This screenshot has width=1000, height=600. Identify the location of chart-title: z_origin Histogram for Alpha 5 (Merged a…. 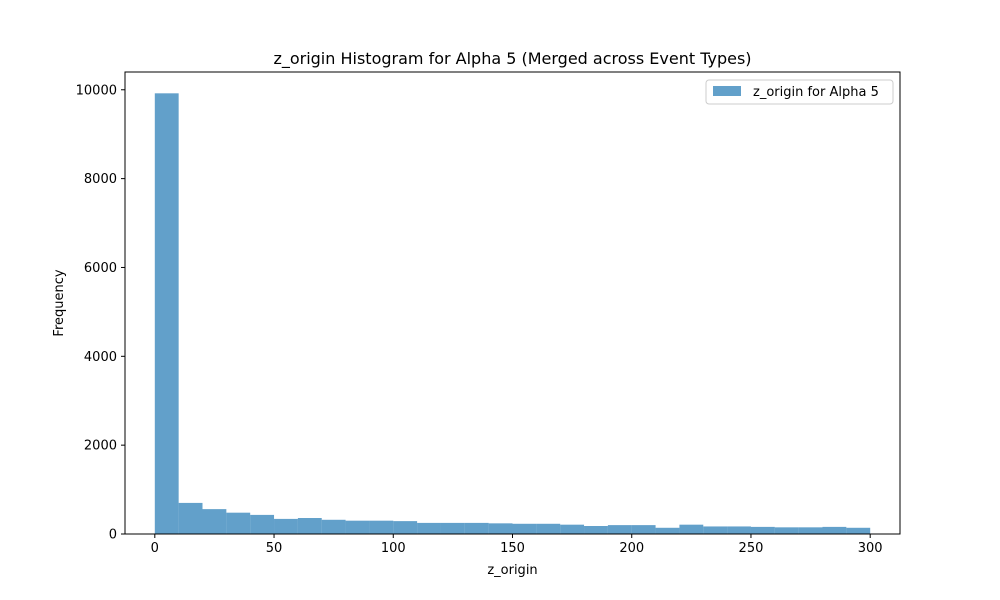
(512, 59).